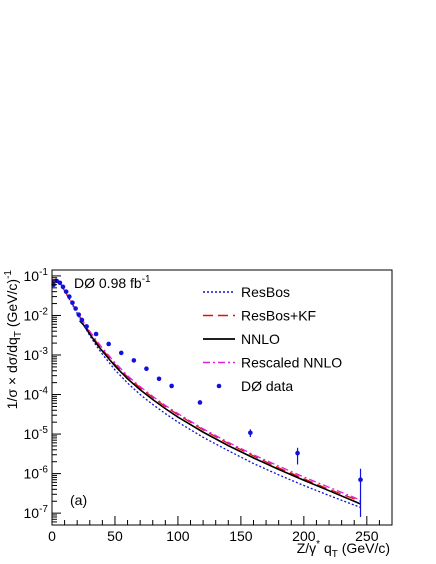  What do you see at coordinates (36, 275) in the screenshot?
I see `y-tick-label: 10⁻¹` at bounding box center [36, 275].